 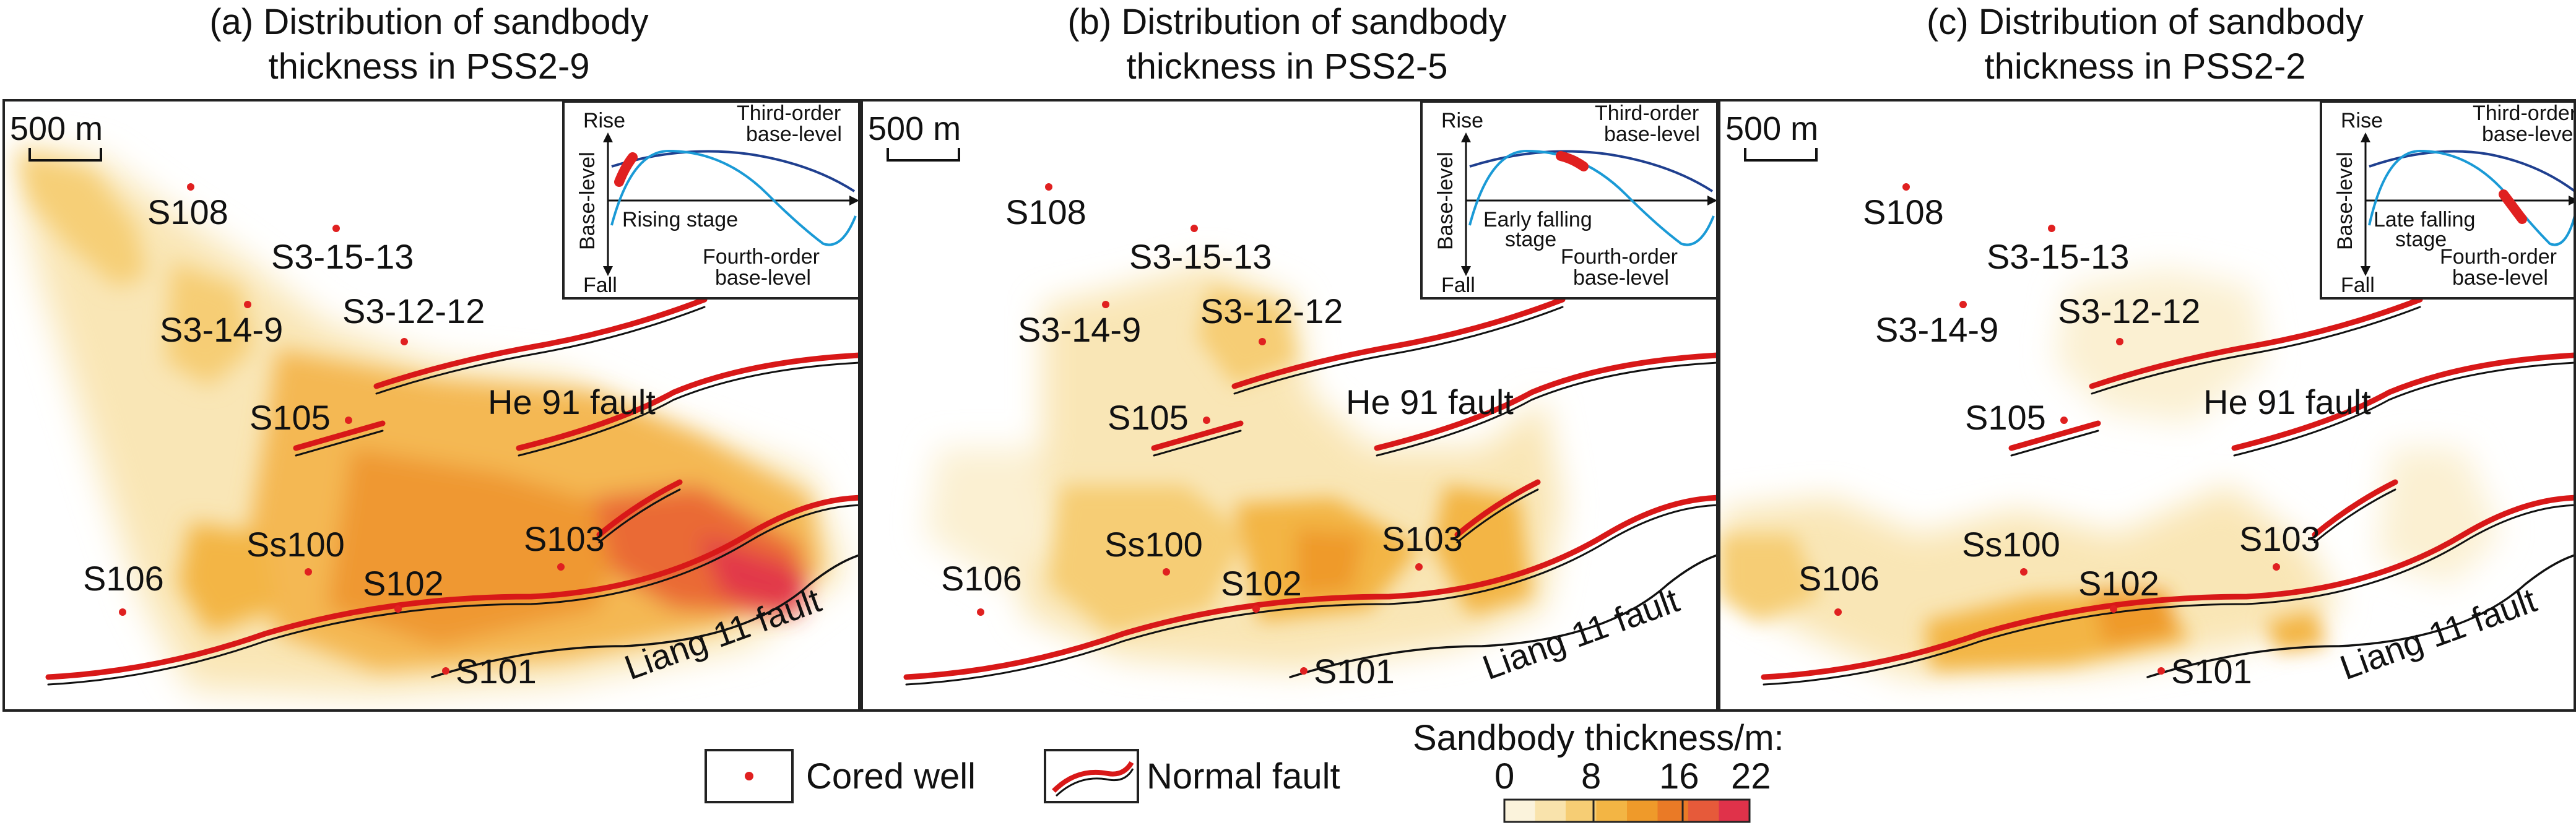 I want to click on fault-label-liang11: Liang 11 fault, so click(x=2438, y=633).